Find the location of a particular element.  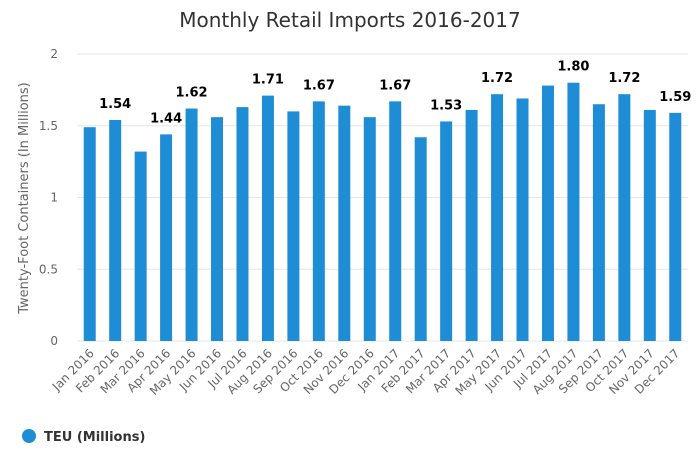

legend-swatch is located at coordinates (29, 436).